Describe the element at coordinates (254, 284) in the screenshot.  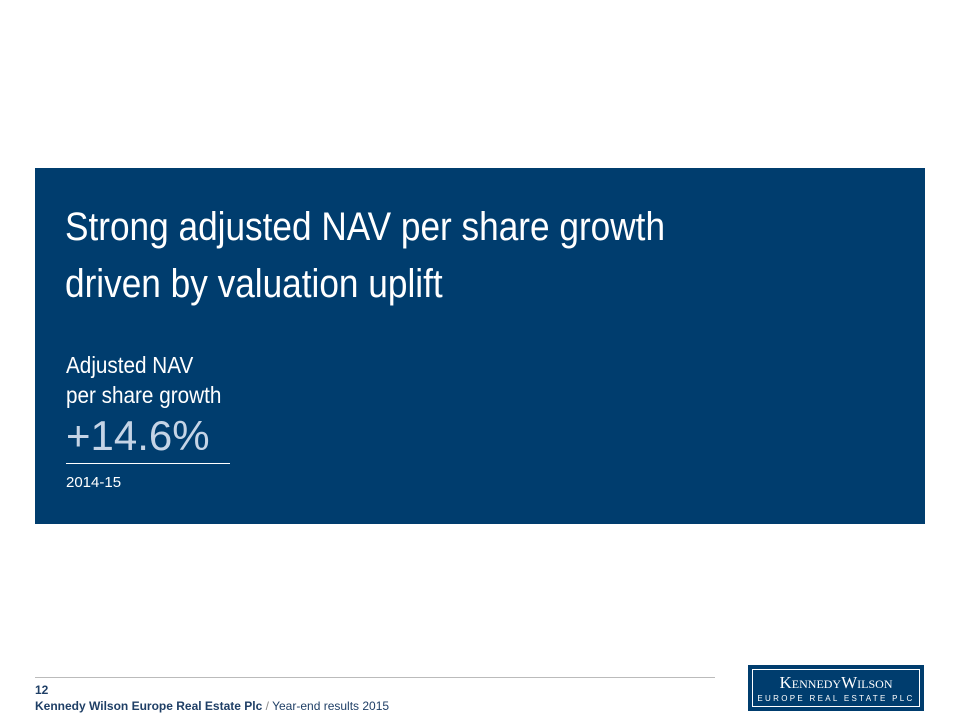
I see `title-line: driven by valuation uplift` at that location.